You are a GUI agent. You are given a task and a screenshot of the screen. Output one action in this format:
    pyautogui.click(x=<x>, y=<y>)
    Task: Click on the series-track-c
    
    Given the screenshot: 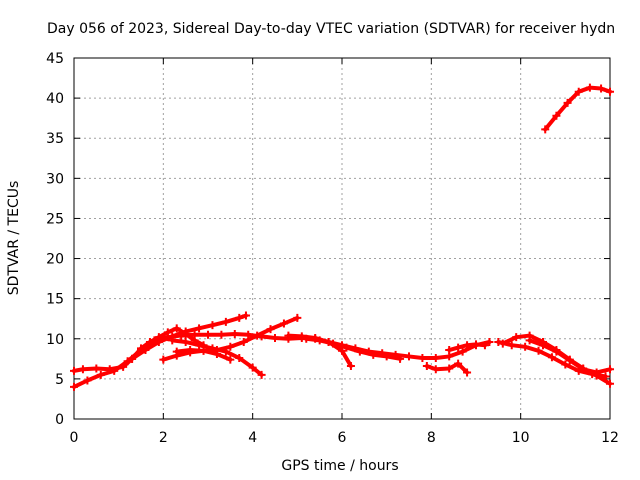 What is the action you would take?
    pyautogui.click(x=189, y=337)
    